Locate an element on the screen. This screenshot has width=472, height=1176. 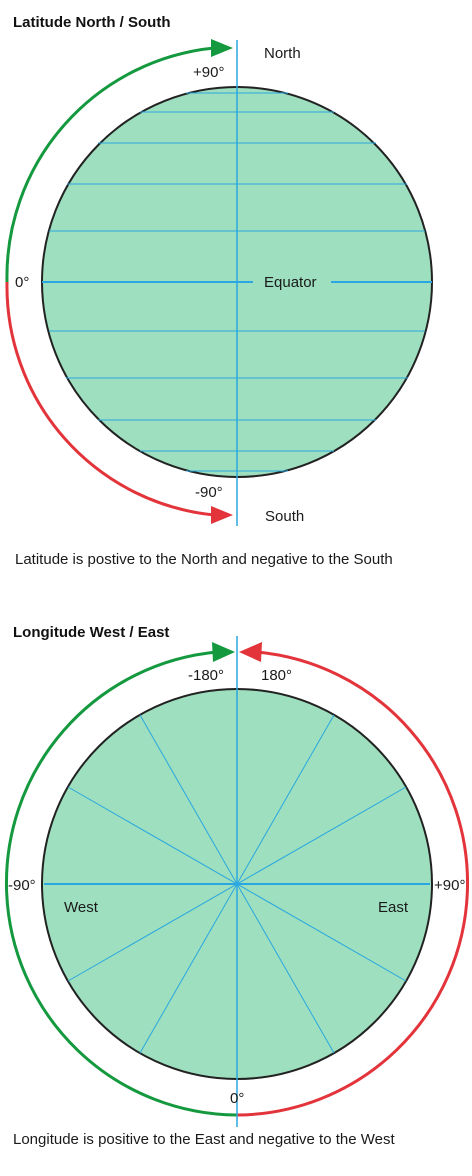
longitude-east-arrowhead-icon is located at coordinates (250, 652).